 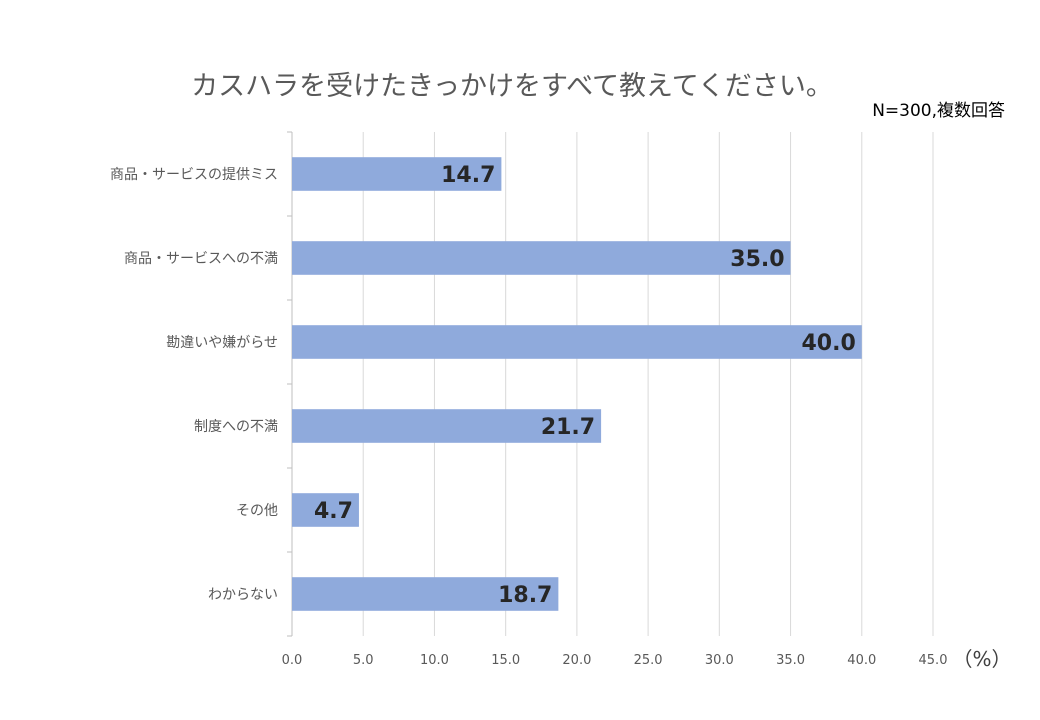 What do you see at coordinates (434, 660) in the screenshot?
I see `x-tick-label: 10.0` at bounding box center [434, 660].